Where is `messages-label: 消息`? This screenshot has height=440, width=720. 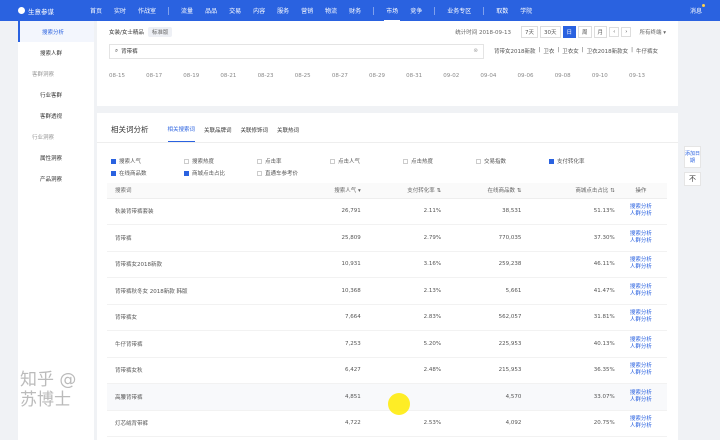
messages-label: 消息 is located at coordinates (695, 11).